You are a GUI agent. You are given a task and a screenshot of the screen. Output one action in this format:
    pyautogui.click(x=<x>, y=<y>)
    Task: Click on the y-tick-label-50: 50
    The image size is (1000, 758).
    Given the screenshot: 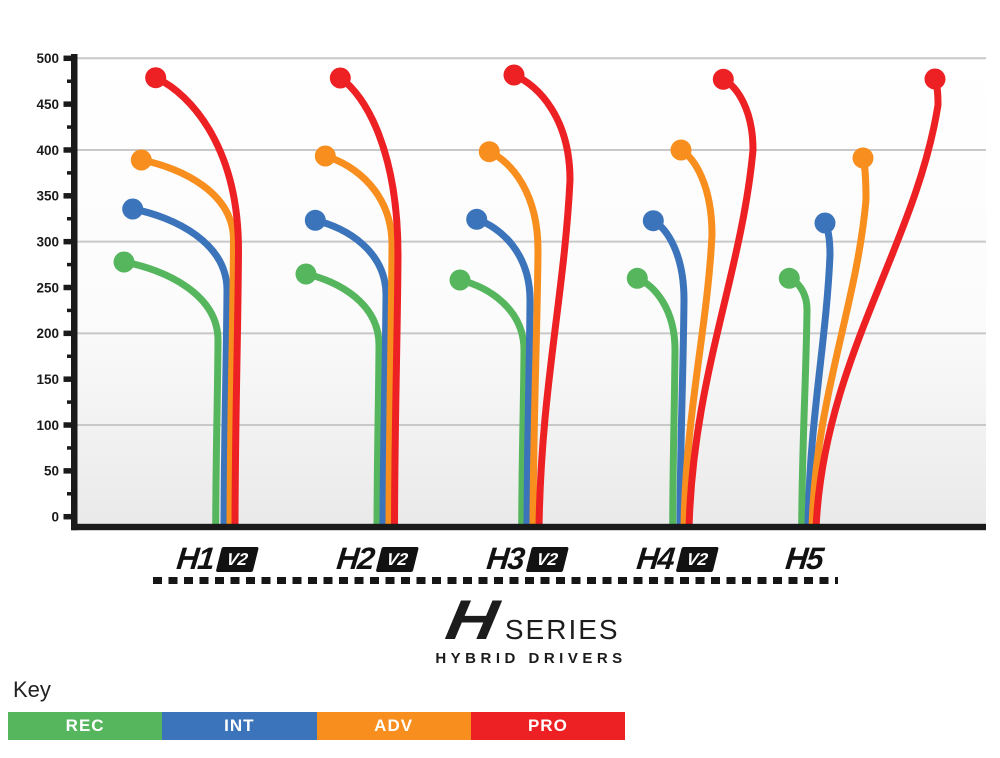 What is the action you would take?
    pyautogui.click(x=51, y=471)
    